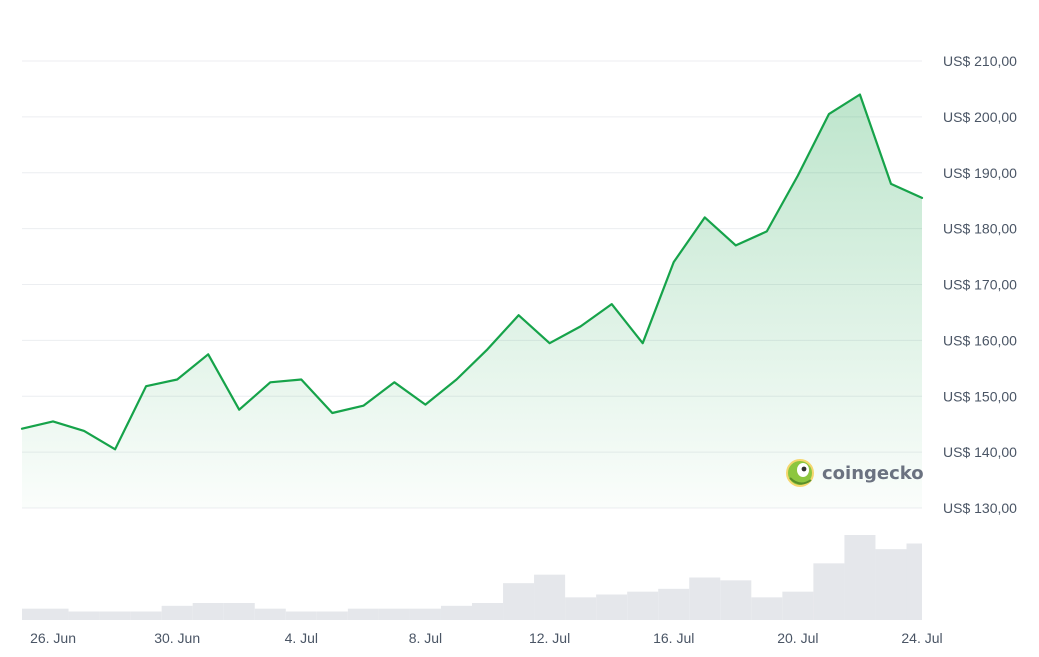  What do you see at coordinates (980, 229) in the screenshot?
I see `y-tick-label: US$ 180,00` at bounding box center [980, 229].